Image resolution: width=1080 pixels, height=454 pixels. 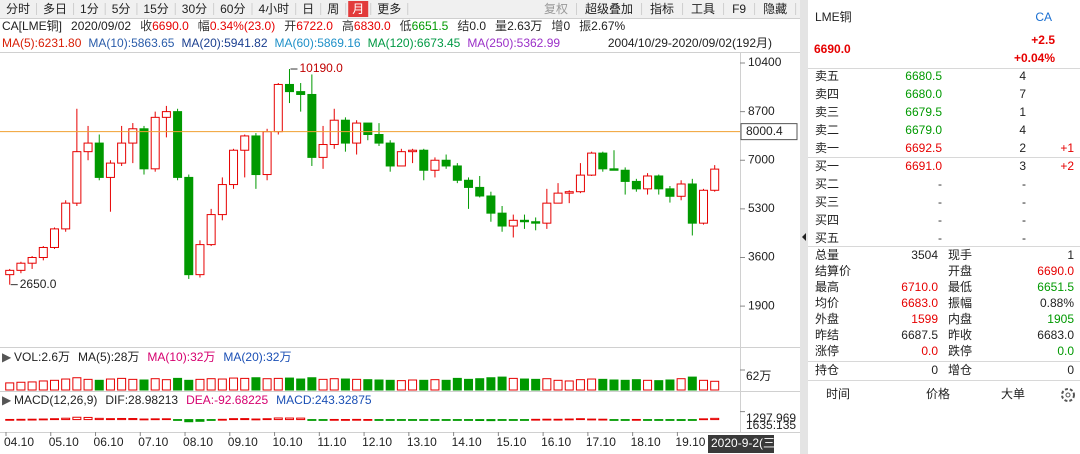 What do you see at coordinates (1055, 287) in the screenshot?
I see `stat-value: 6651.5` at bounding box center [1055, 287].